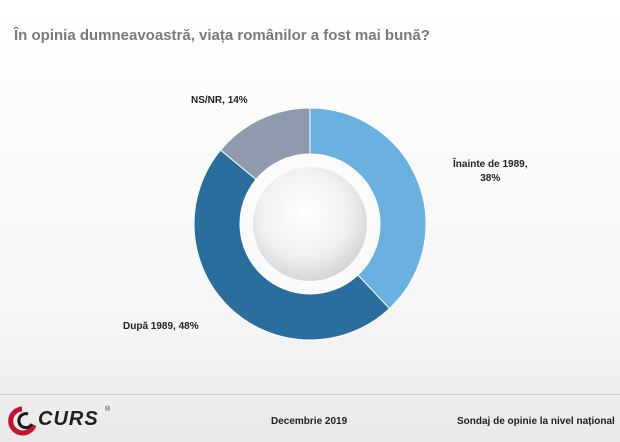 This screenshot has height=442, width=620. What do you see at coordinates (68, 419) in the screenshot?
I see `logo-text: CURS` at bounding box center [68, 419].